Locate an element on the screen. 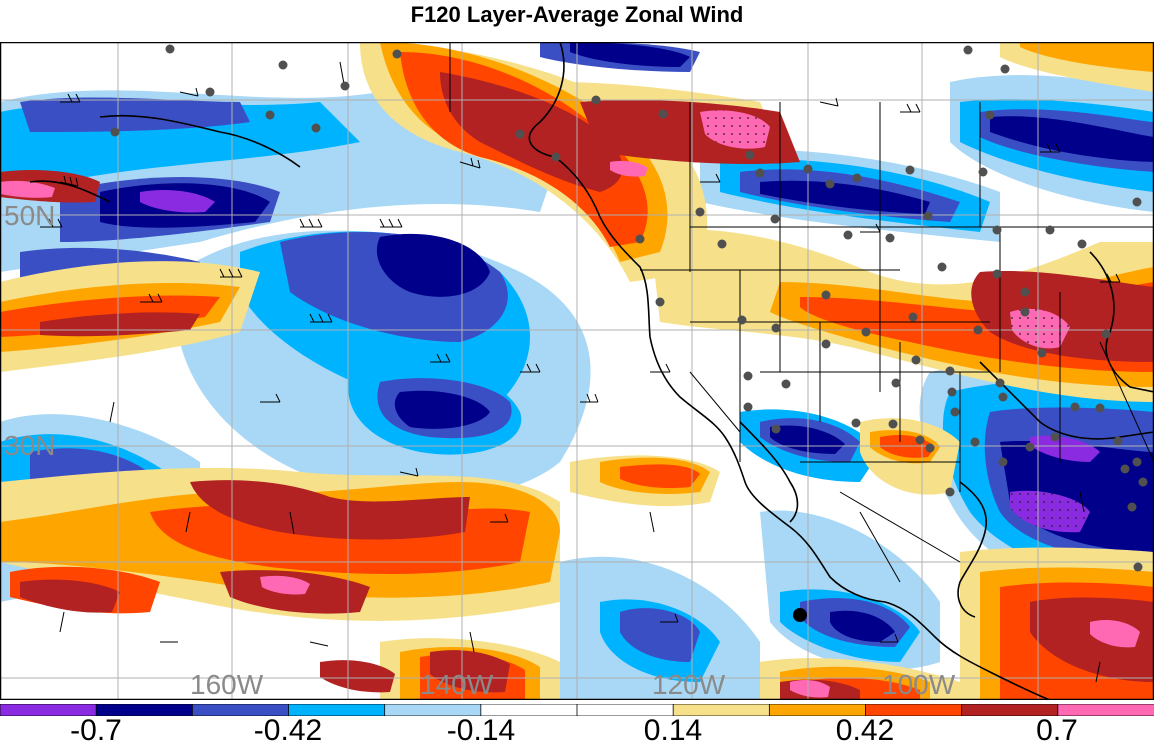  colorbar-tick-label: -0.14 is located at coordinates (481, 730).